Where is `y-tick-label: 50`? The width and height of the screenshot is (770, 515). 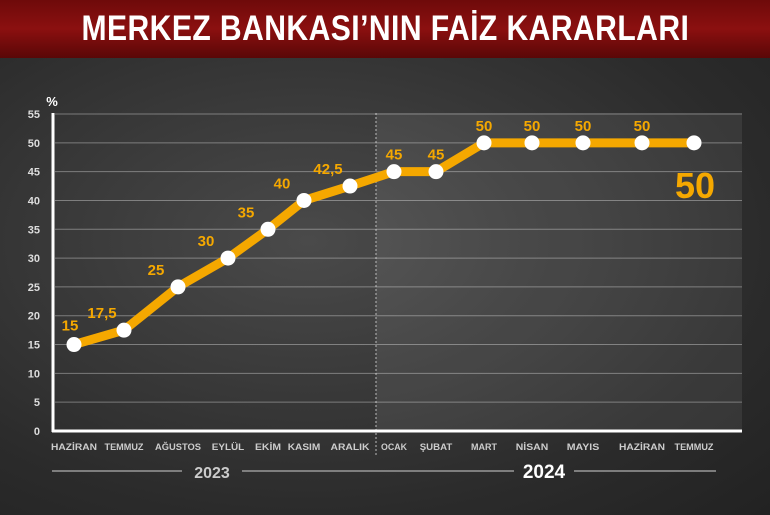 y-tick-label: 50 is located at coordinates (34, 144).